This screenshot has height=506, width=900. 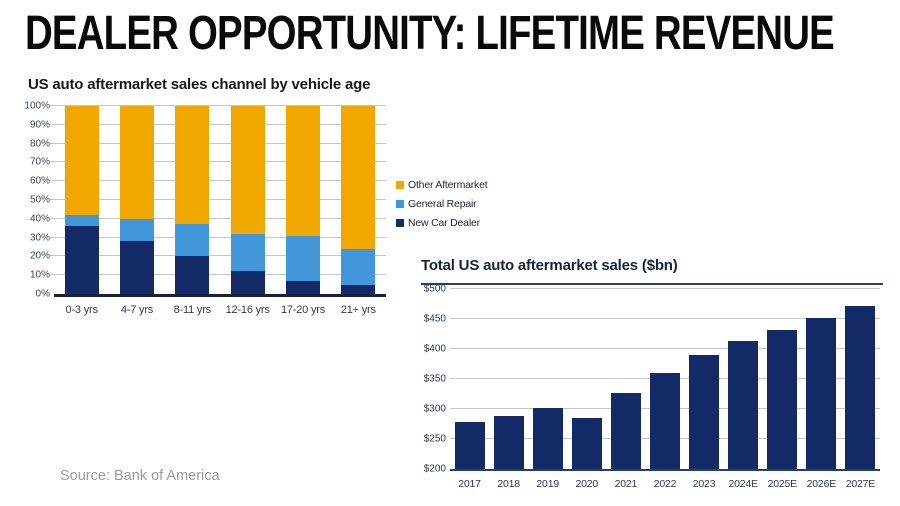 What do you see at coordinates (140, 476) in the screenshot?
I see `source-note: Source: Bank of America` at bounding box center [140, 476].